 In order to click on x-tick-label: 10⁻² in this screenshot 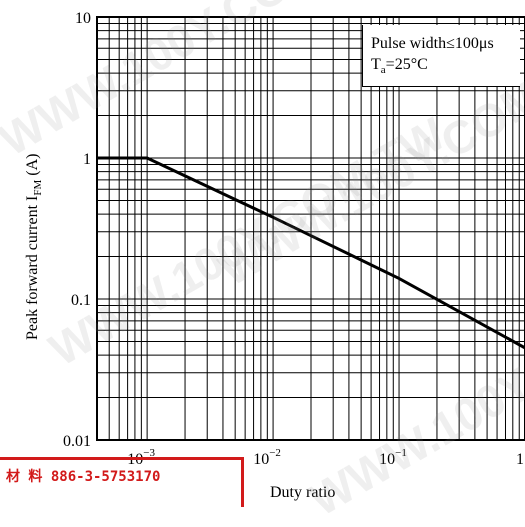, I will do `click(267, 457)`.